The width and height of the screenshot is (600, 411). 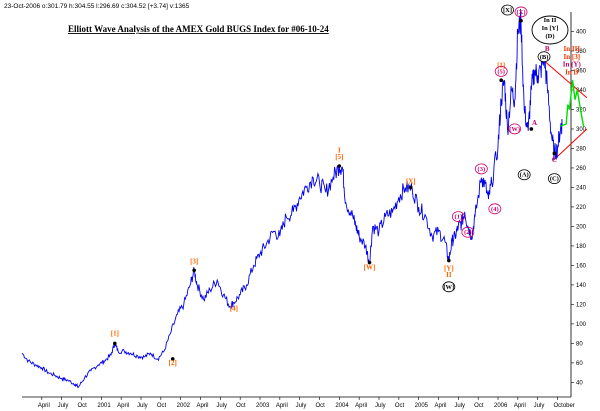 I want to click on y-tick-label: 260, so click(x=581, y=169).